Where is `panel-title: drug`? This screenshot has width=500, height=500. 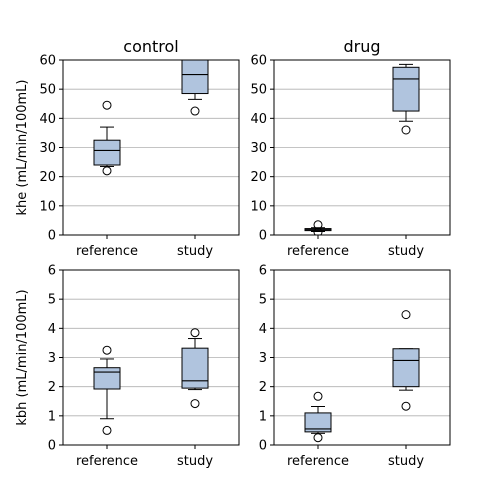 panel-title: drug is located at coordinates (361, 46).